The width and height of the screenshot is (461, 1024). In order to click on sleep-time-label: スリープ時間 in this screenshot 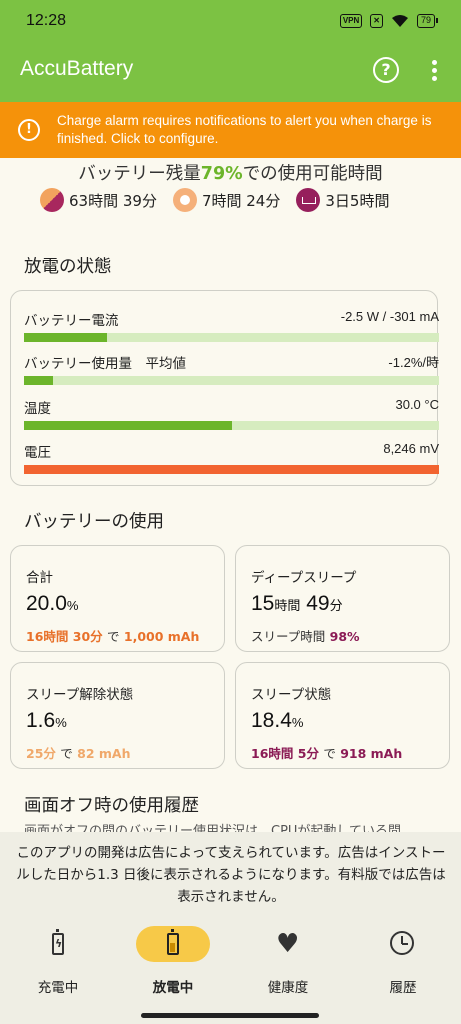, I will do `click(288, 636)`.